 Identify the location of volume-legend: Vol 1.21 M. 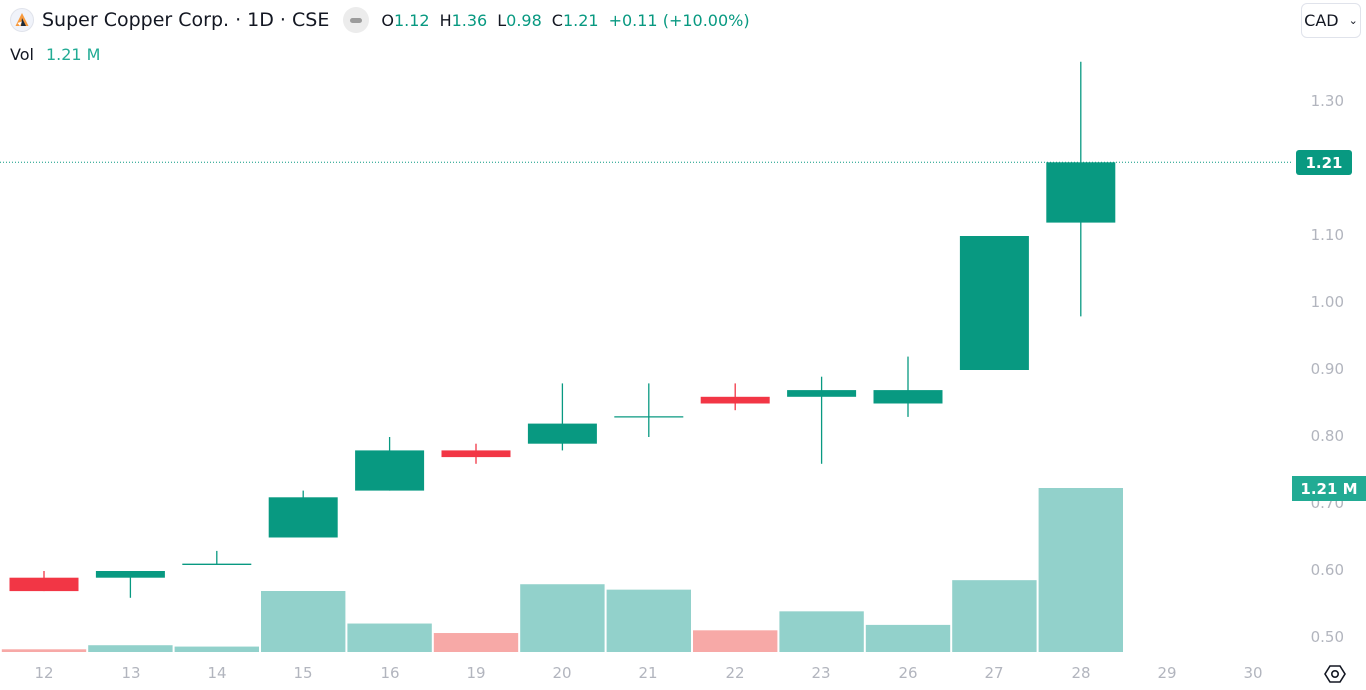
(55, 54).